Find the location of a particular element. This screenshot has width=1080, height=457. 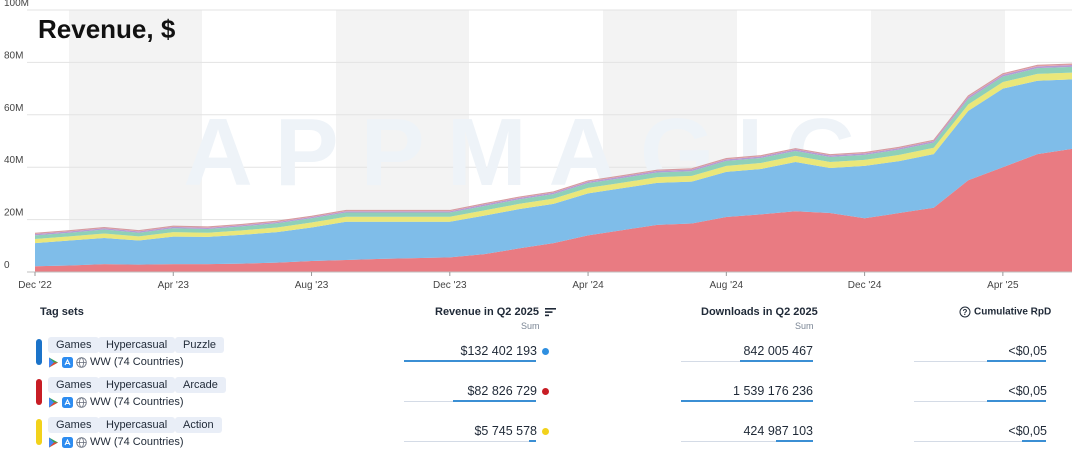

y-tick-label: 20M is located at coordinates (13, 213).